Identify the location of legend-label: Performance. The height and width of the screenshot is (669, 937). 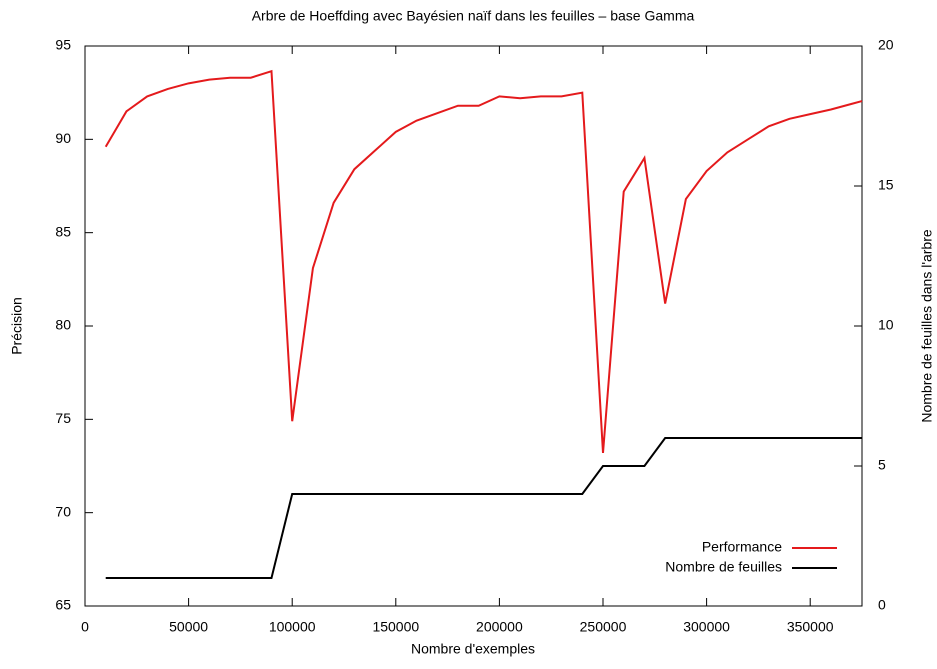
(742, 547).